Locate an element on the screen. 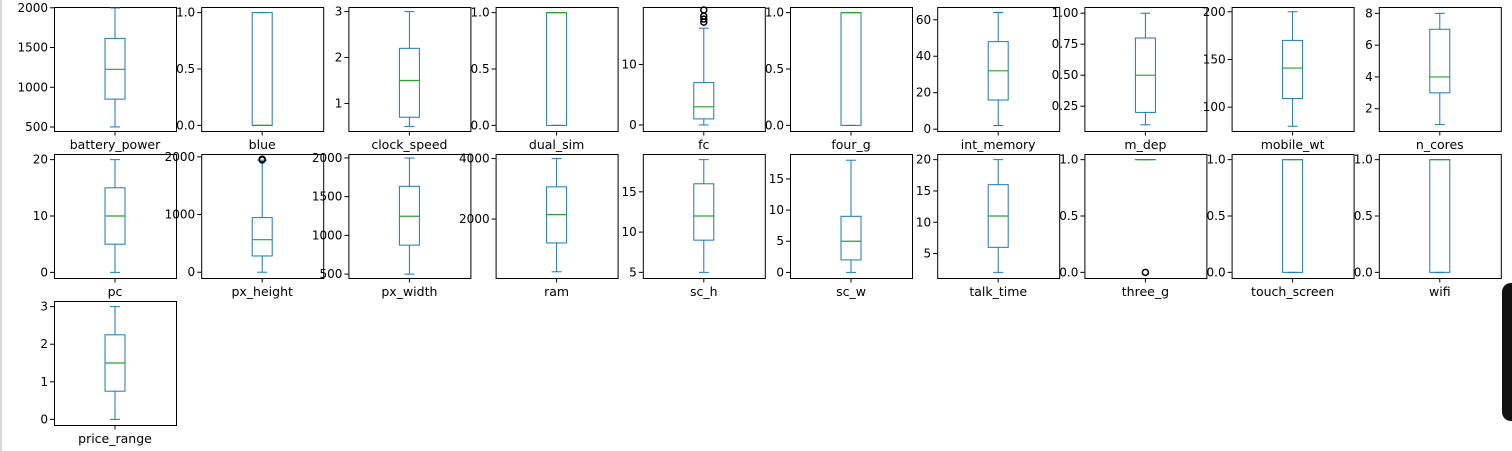 The image size is (1512, 451). y-tick-label: 4 is located at coordinates (1369, 77).